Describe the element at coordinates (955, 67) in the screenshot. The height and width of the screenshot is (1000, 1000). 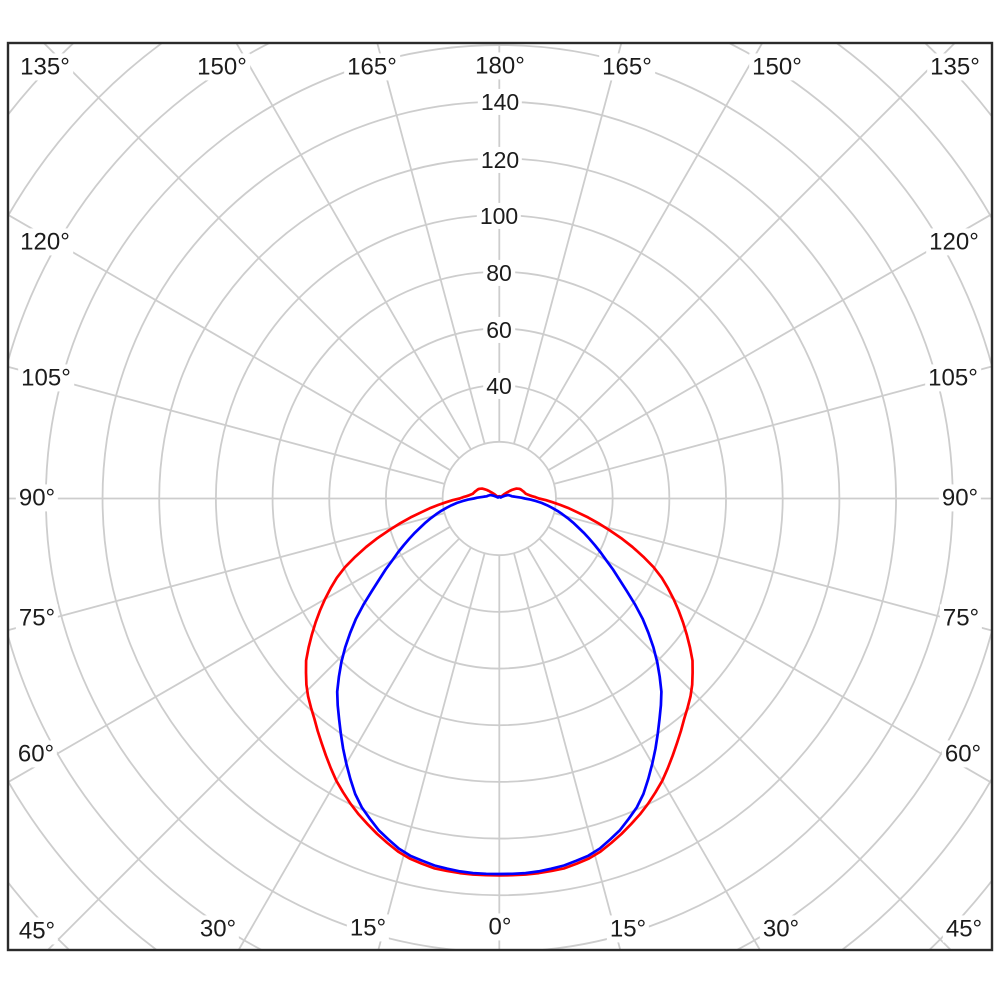
I see `angle-label-6-135deg: 135°` at that location.